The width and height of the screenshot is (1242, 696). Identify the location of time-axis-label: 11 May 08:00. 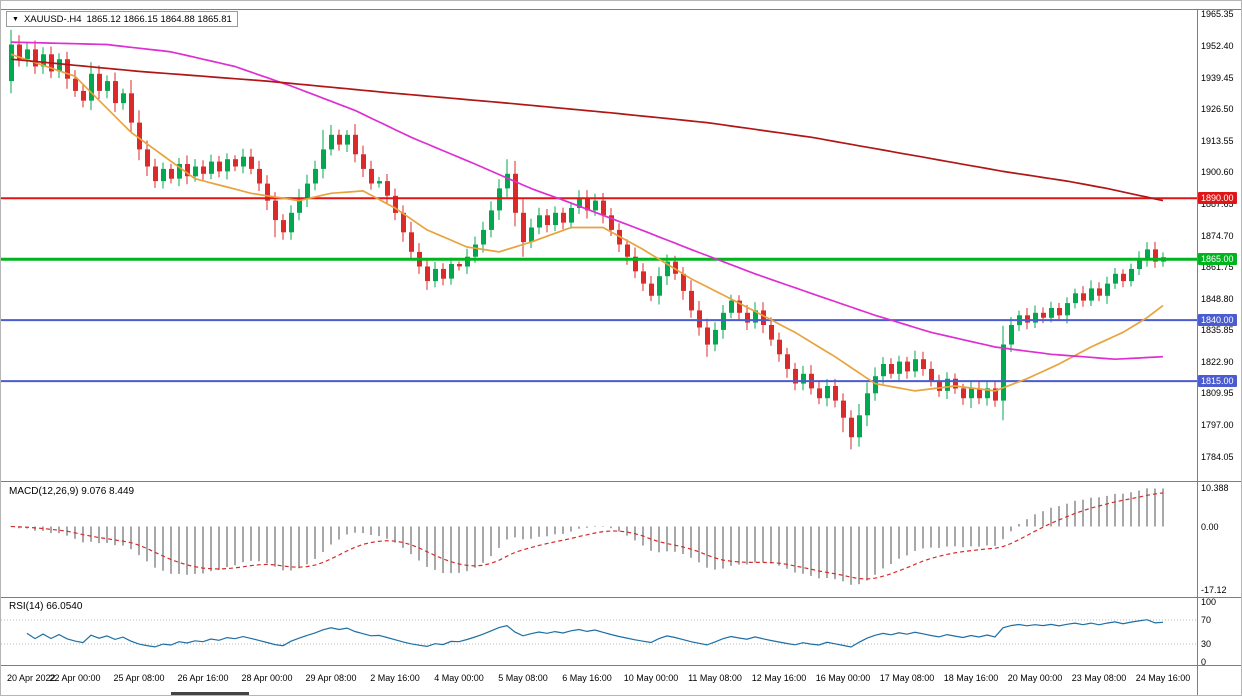
(715, 678).